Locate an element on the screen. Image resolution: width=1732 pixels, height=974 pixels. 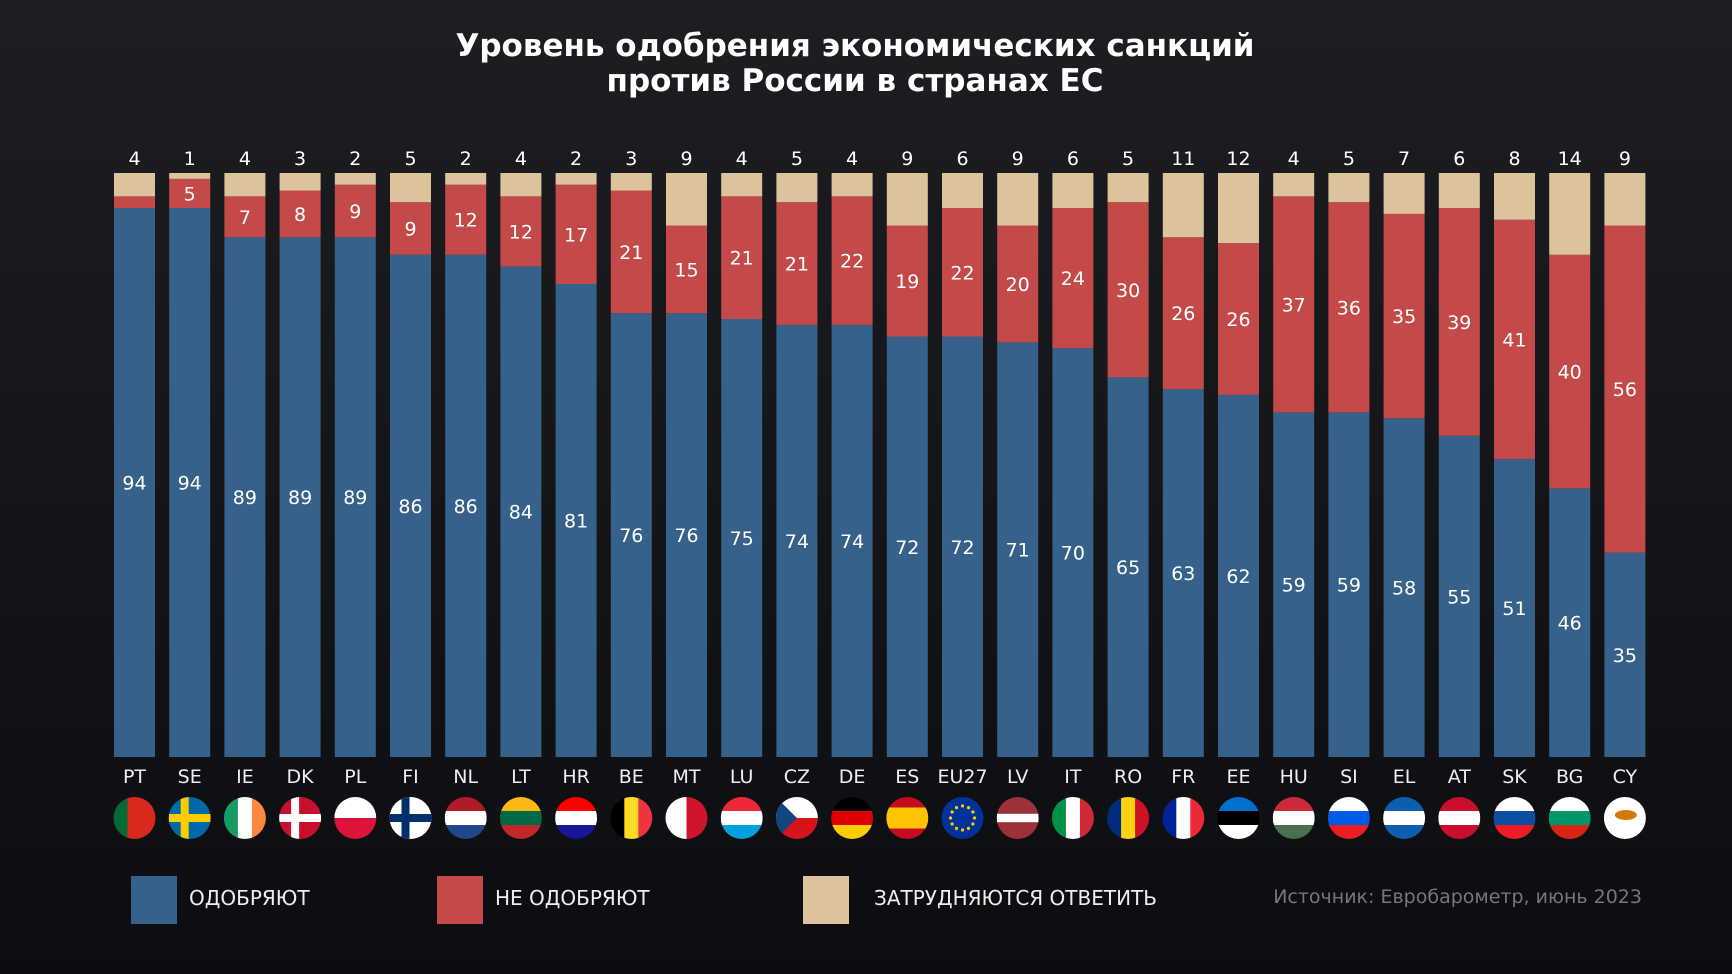
category-label-RO: RO is located at coordinates (1128, 777).